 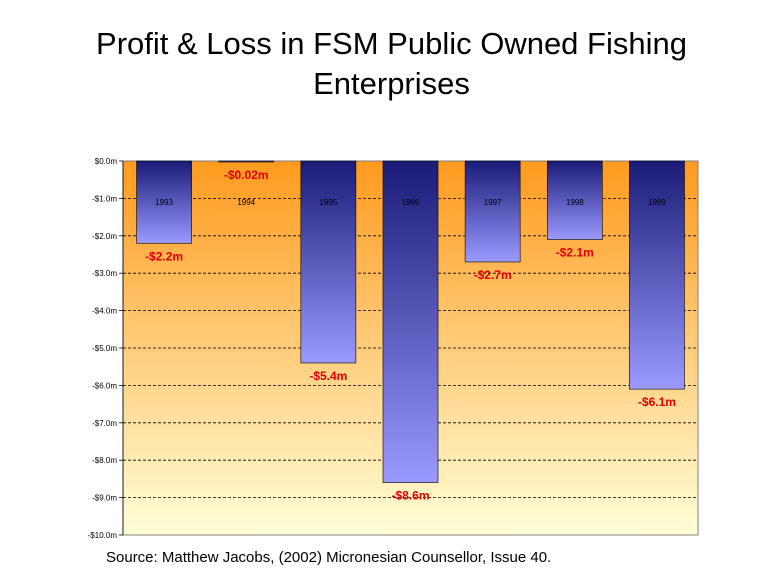 What do you see at coordinates (104, 348) in the screenshot?
I see `y-tick-label: -$5.0m` at bounding box center [104, 348].